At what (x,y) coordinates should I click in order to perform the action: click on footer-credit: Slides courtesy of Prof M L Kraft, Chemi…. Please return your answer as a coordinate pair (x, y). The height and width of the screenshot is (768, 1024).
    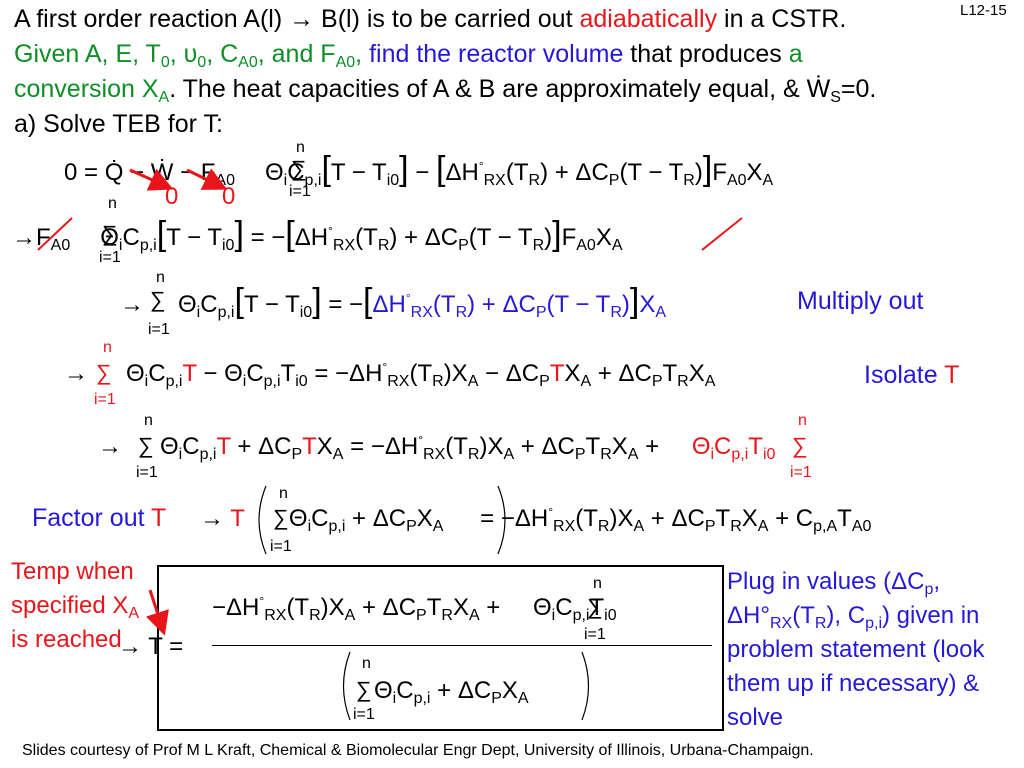
    Looking at the image, I should click on (418, 750).